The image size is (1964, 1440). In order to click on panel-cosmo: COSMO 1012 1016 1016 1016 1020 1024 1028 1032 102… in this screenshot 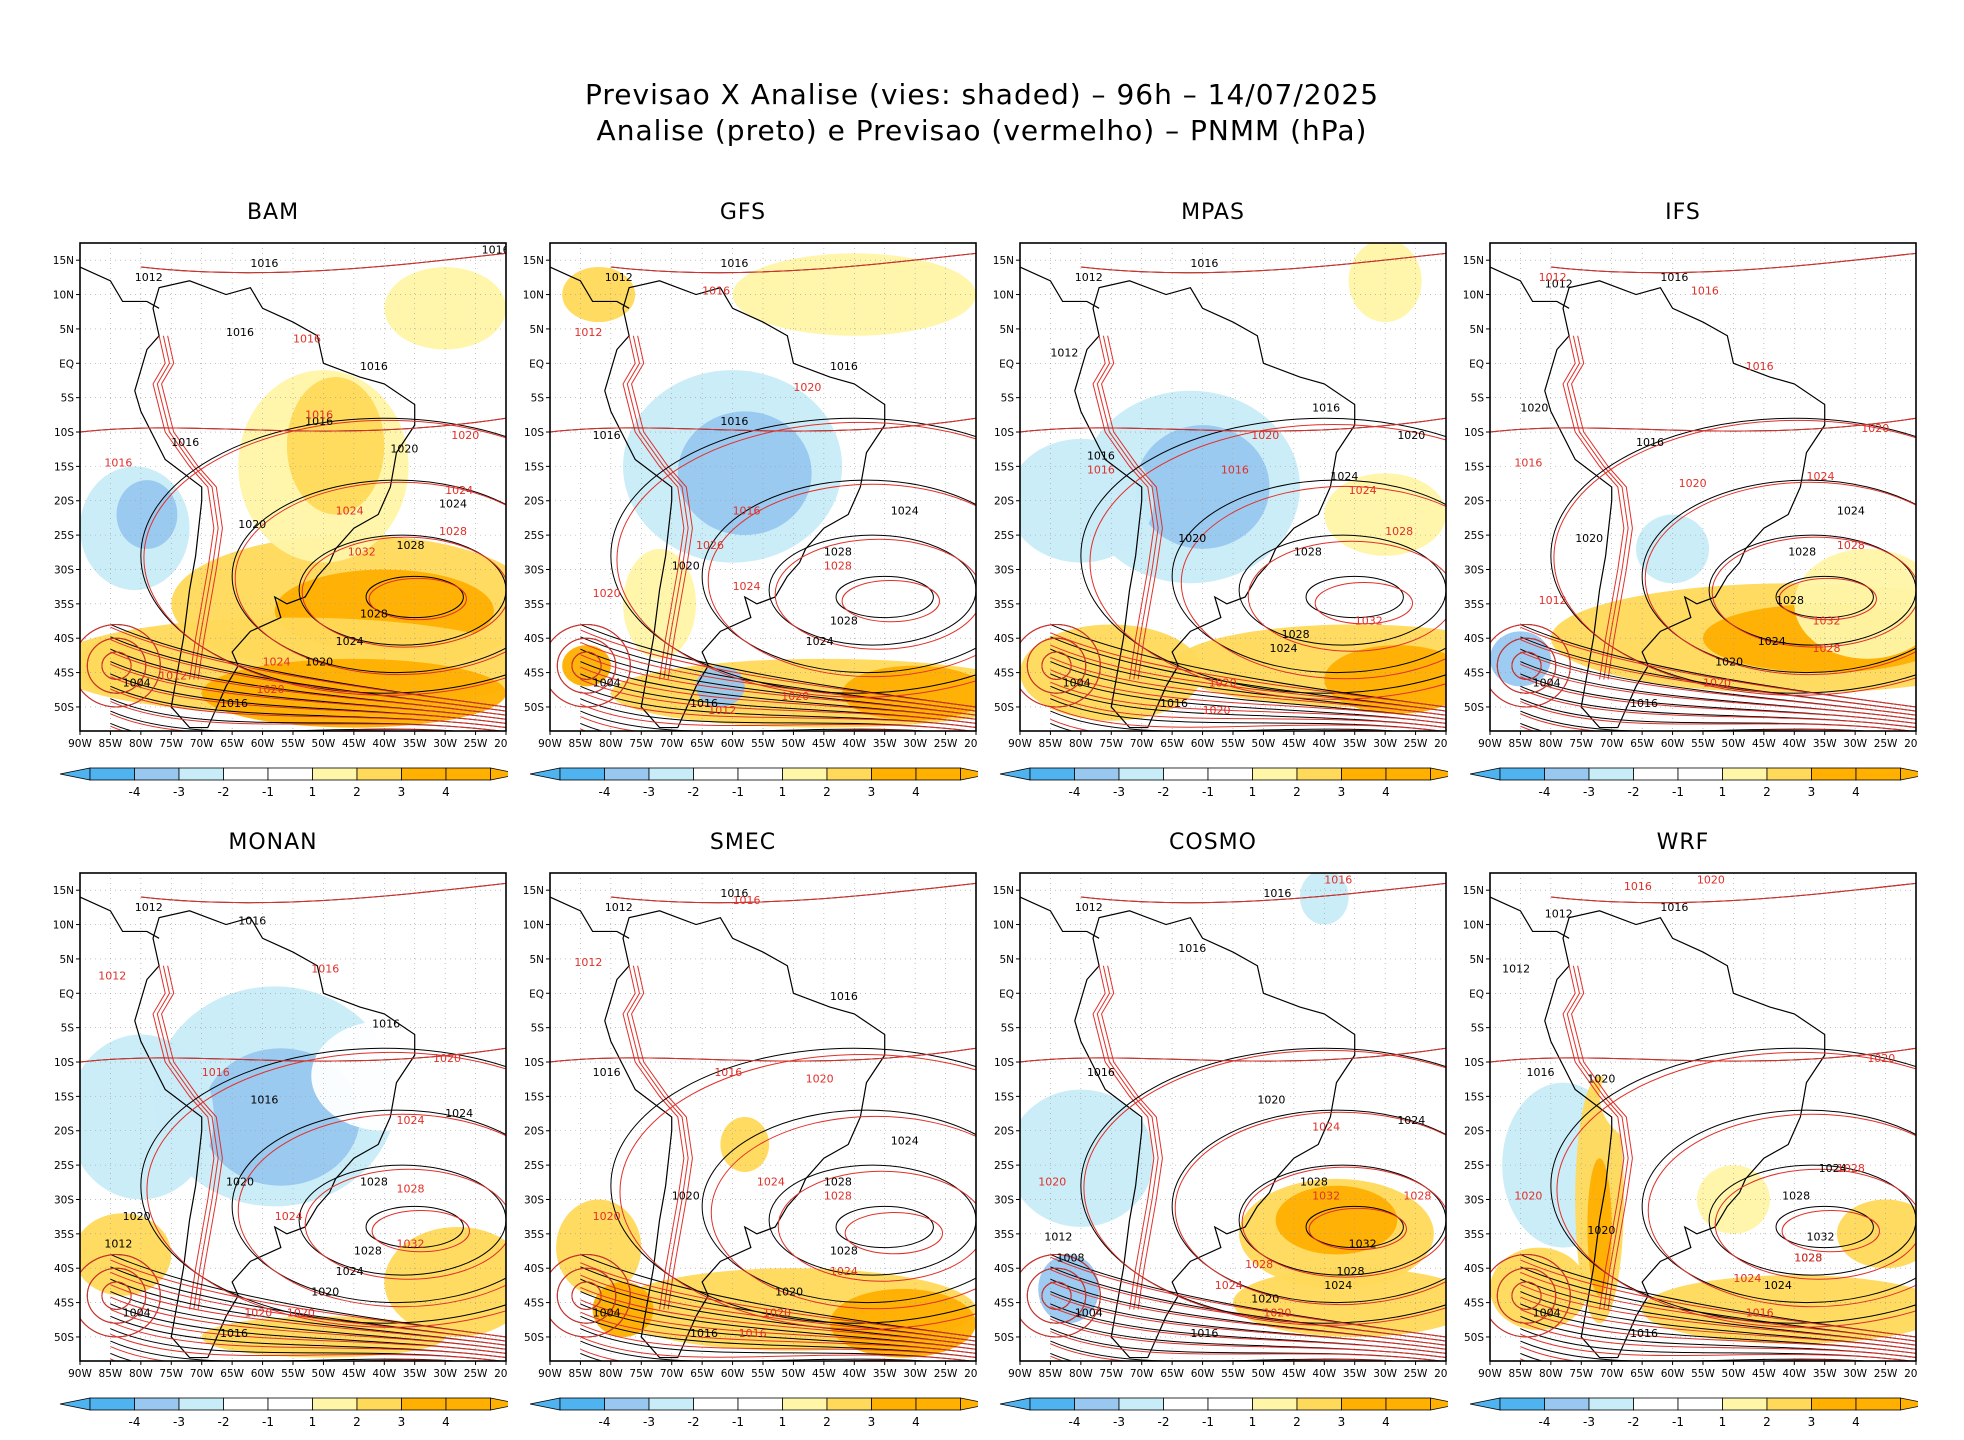, I will do `click(1213, 1135)`.